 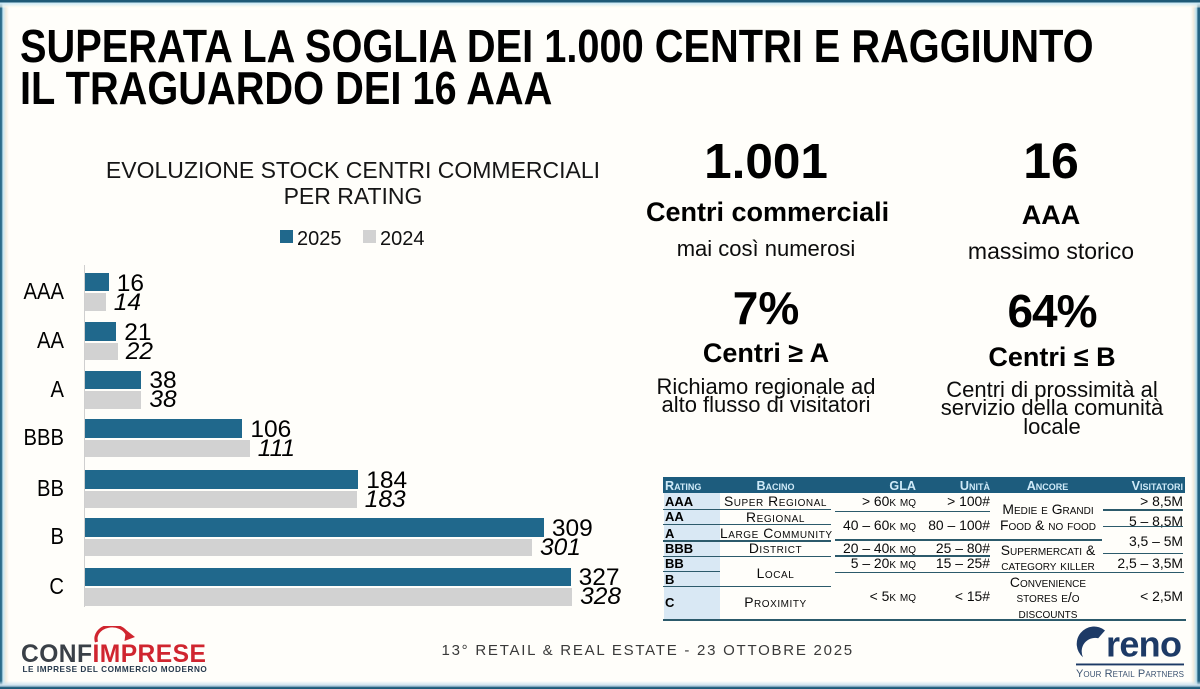 What do you see at coordinates (1130, 674) in the screenshot?
I see `svg-text: Your Retail Partners` at bounding box center [1130, 674].